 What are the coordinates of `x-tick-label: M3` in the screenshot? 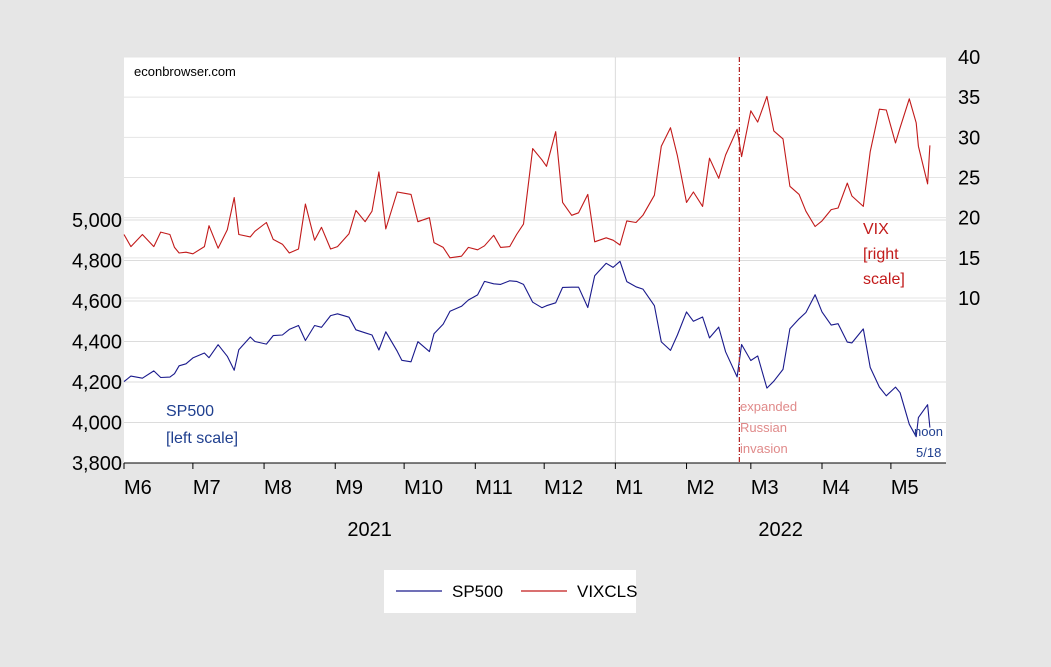 It's located at (765, 488).